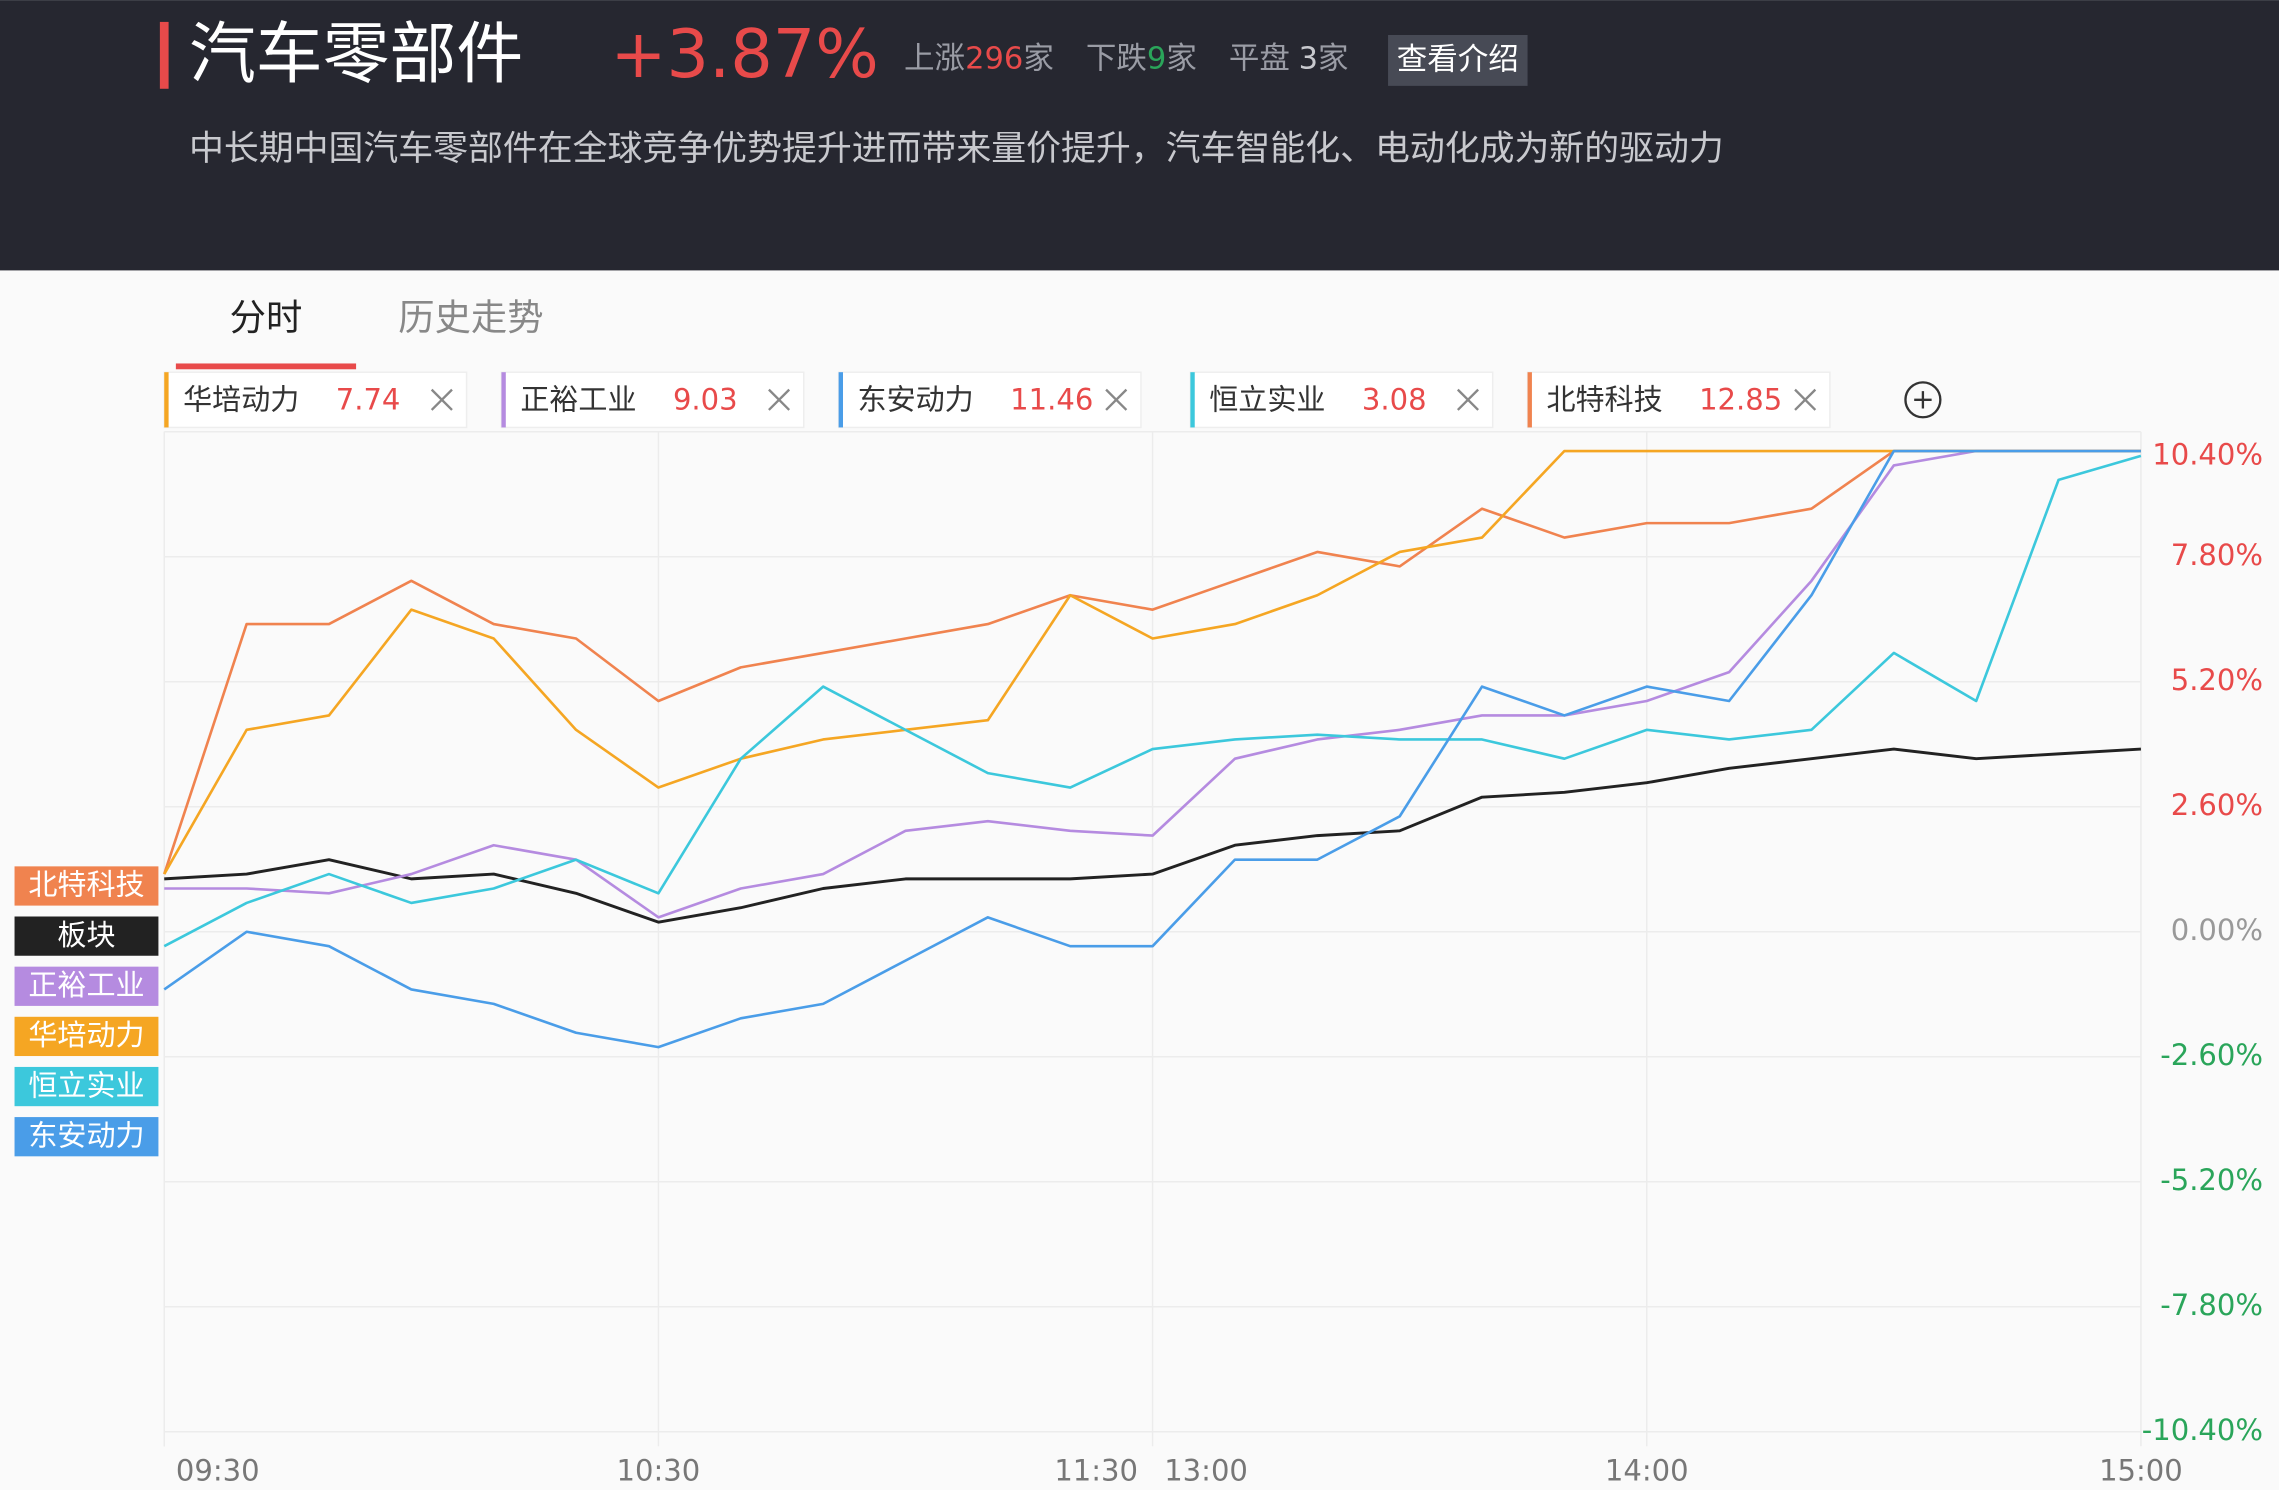 The height and width of the screenshot is (1490, 2279). Describe the element at coordinates (1740, 399) in the screenshot. I see `chip-price: 12.85` at that location.